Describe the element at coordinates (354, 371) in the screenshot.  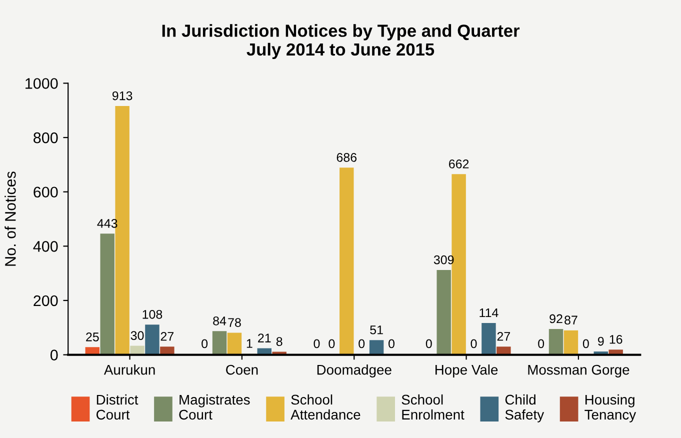
I see `x-tick-label: Doomadgee` at that location.